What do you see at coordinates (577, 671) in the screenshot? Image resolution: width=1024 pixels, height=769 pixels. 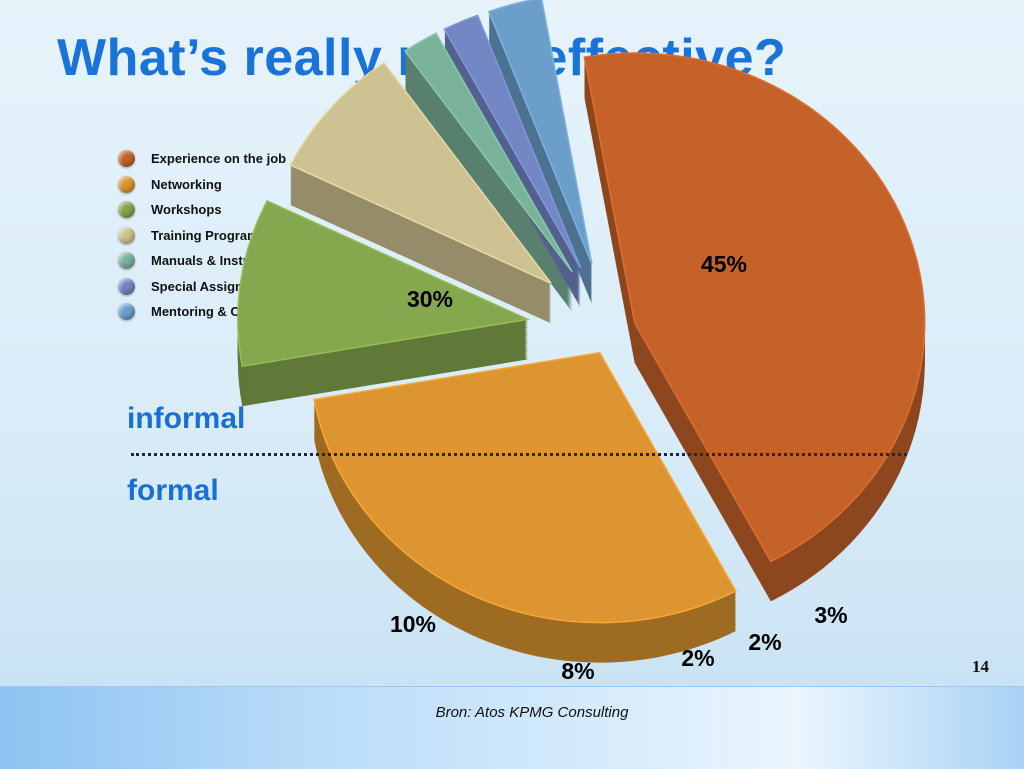 I see `pie-slice-label: 8%` at bounding box center [577, 671].